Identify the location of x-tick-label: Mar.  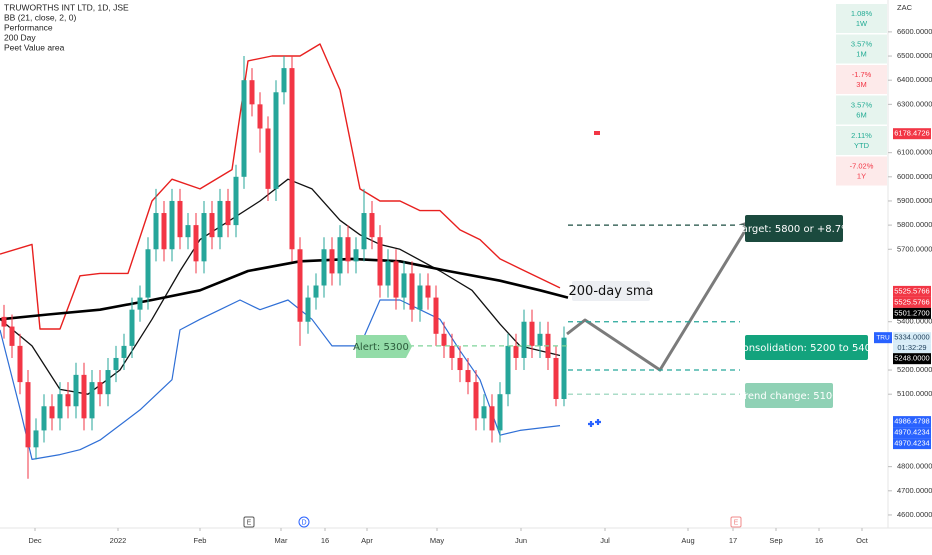
(281, 540).